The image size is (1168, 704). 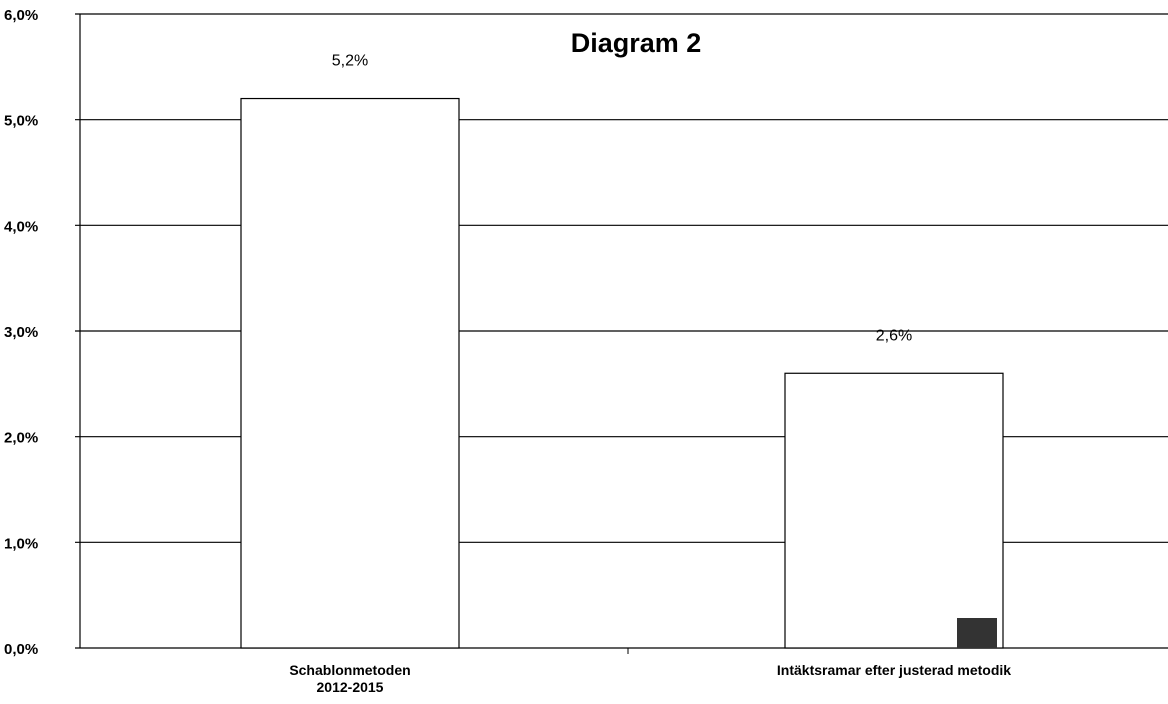 What do you see at coordinates (21, 438) in the screenshot?
I see `y-tick-label: 2,0%` at bounding box center [21, 438].